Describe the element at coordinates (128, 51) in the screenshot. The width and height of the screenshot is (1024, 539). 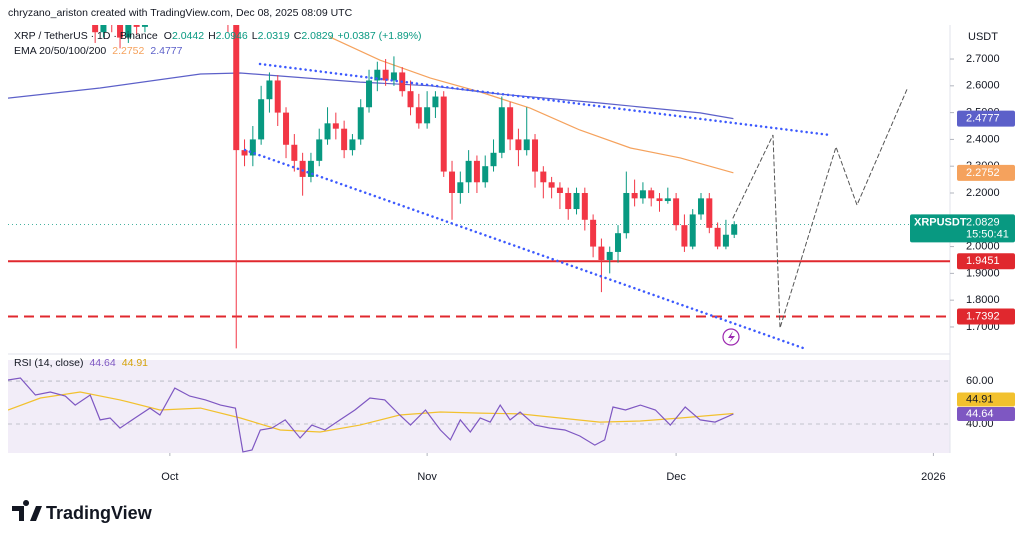
I see `ema-value: 2.2752` at that location.